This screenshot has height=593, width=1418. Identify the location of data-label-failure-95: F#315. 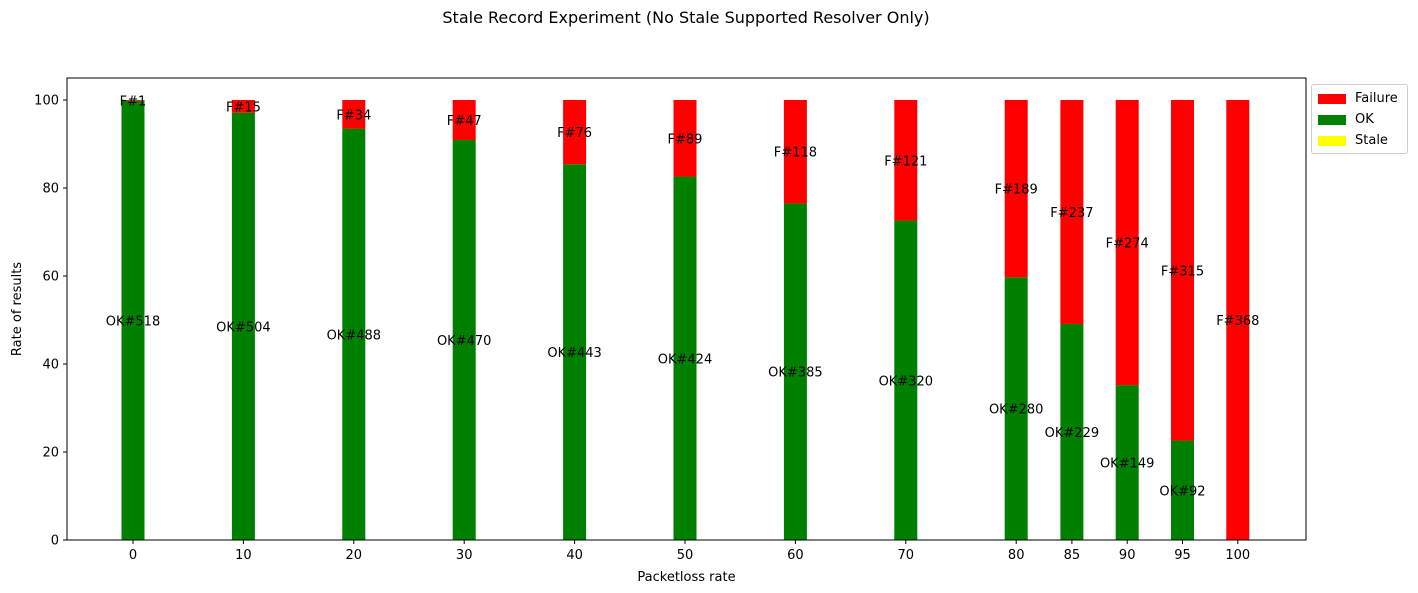
(1182, 271).